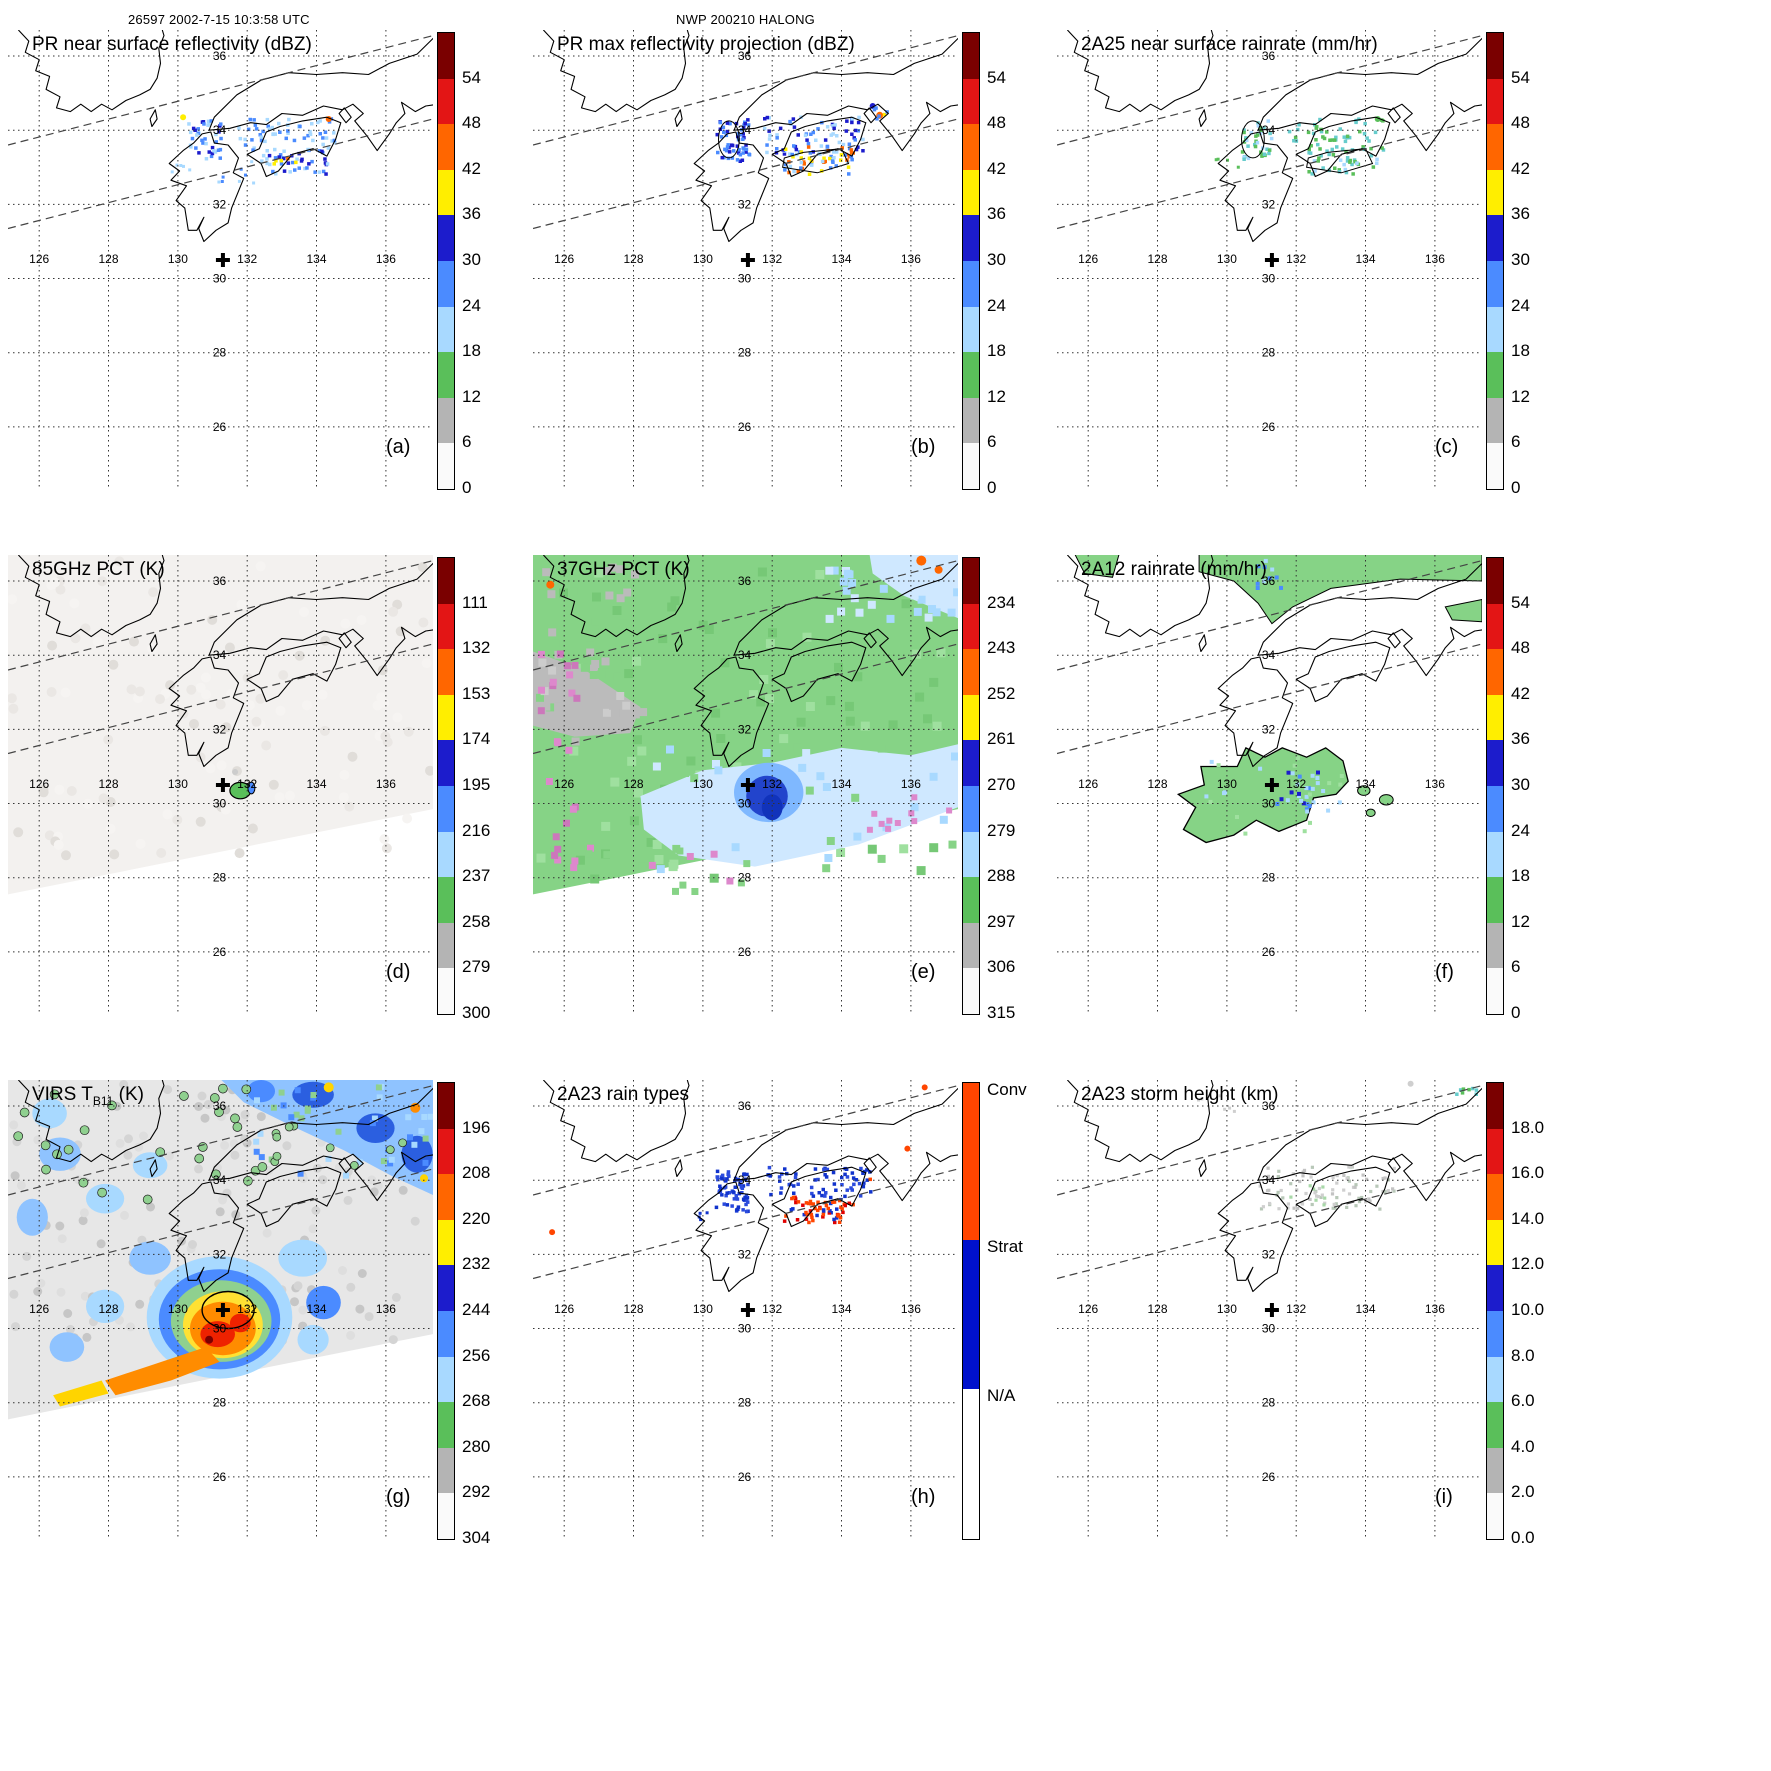 The image size is (1771, 1771). Describe the element at coordinates (1157, 259) in the screenshot. I see `lon-tick-label: 128` at that location.